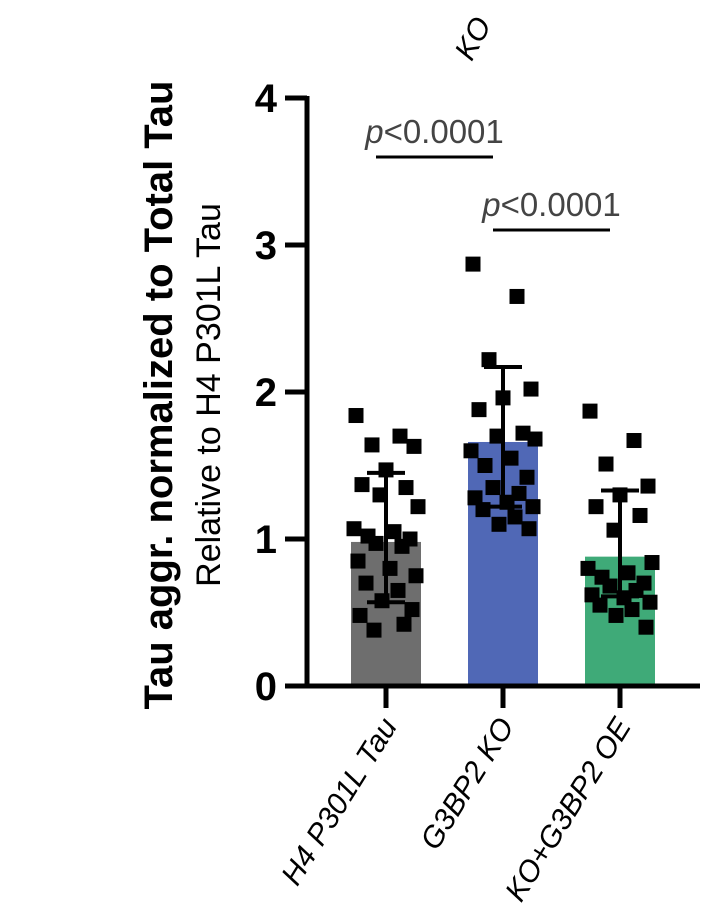  Describe the element at coordinates (209, 395) in the screenshot. I see `y-axis-subtitle: Relative to H4 P301L Tau` at that location.